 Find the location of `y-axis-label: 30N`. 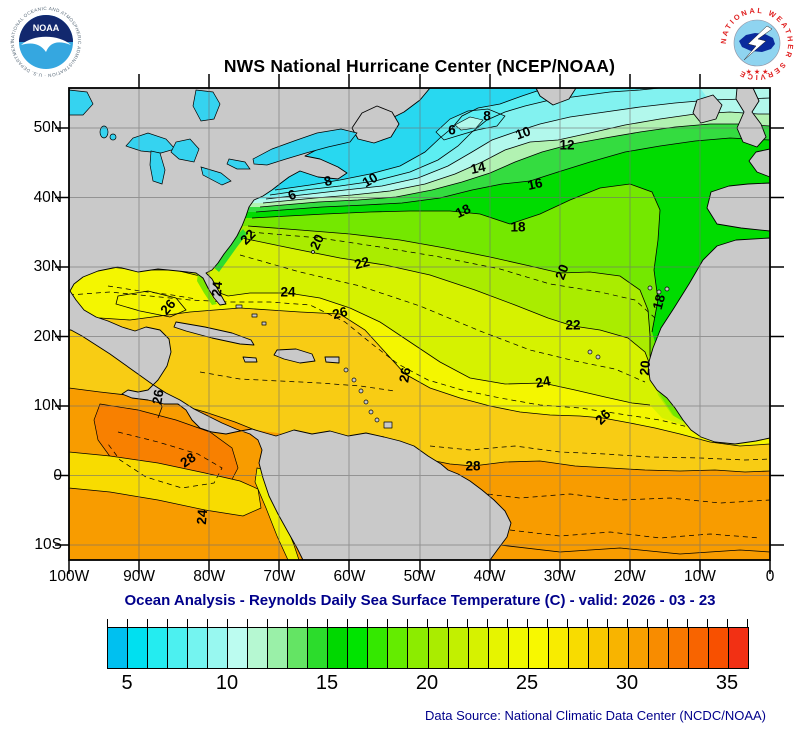

y-axis-label: 30N is located at coordinates (47, 266).